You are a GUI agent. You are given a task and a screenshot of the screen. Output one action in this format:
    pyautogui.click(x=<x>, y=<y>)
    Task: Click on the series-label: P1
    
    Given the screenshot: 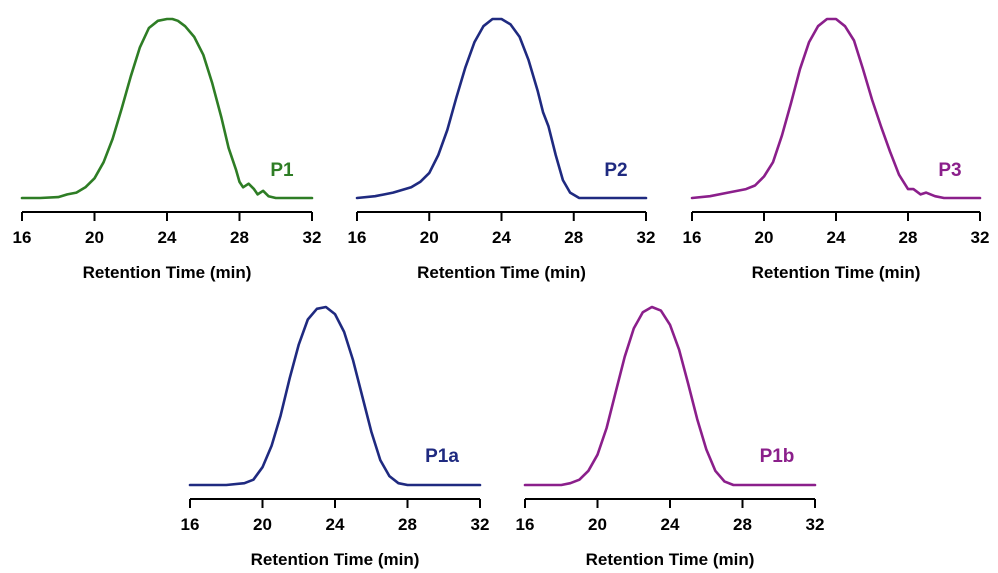 What is the action you would take?
    pyautogui.click(x=282, y=170)
    